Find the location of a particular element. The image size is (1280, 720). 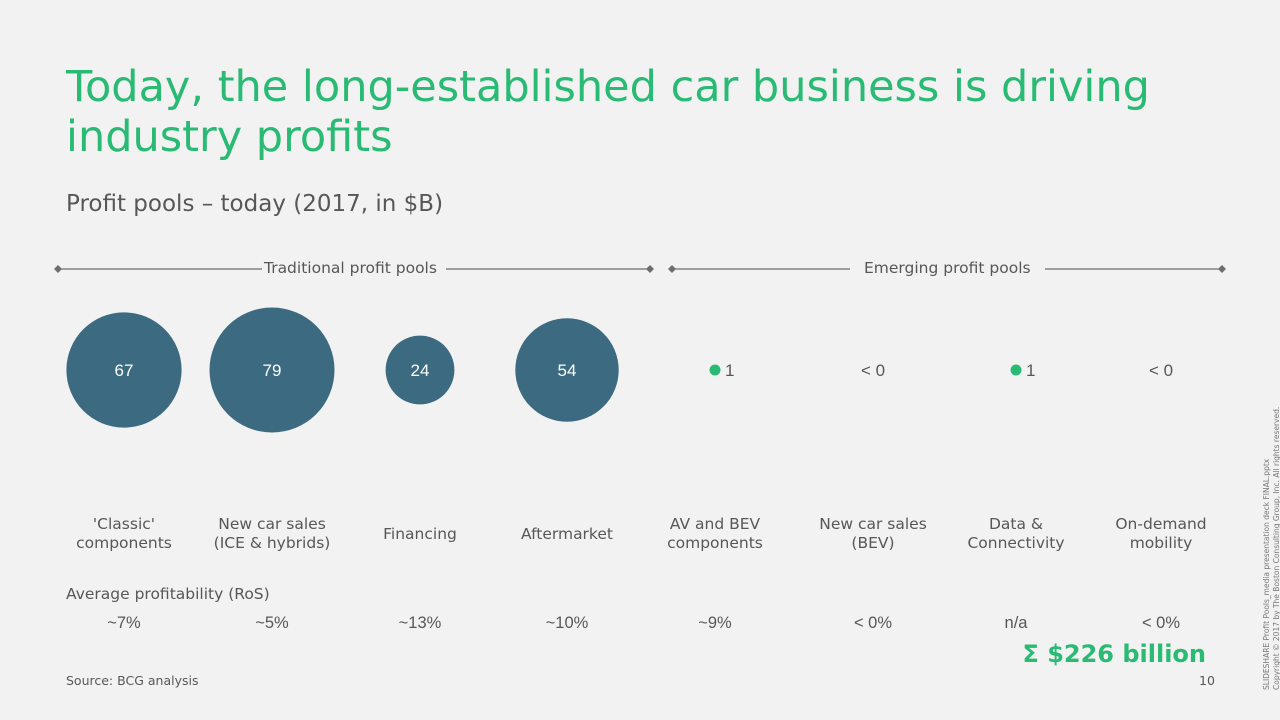

source-note: Source: BCG analysis is located at coordinates (132, 680).